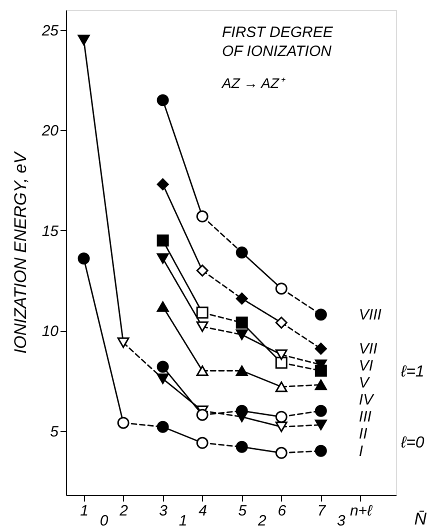 Image resolution: width=433 pixels, height=530 pixels. I want to click on x2-axis-title: N̄, so click(421, 519).